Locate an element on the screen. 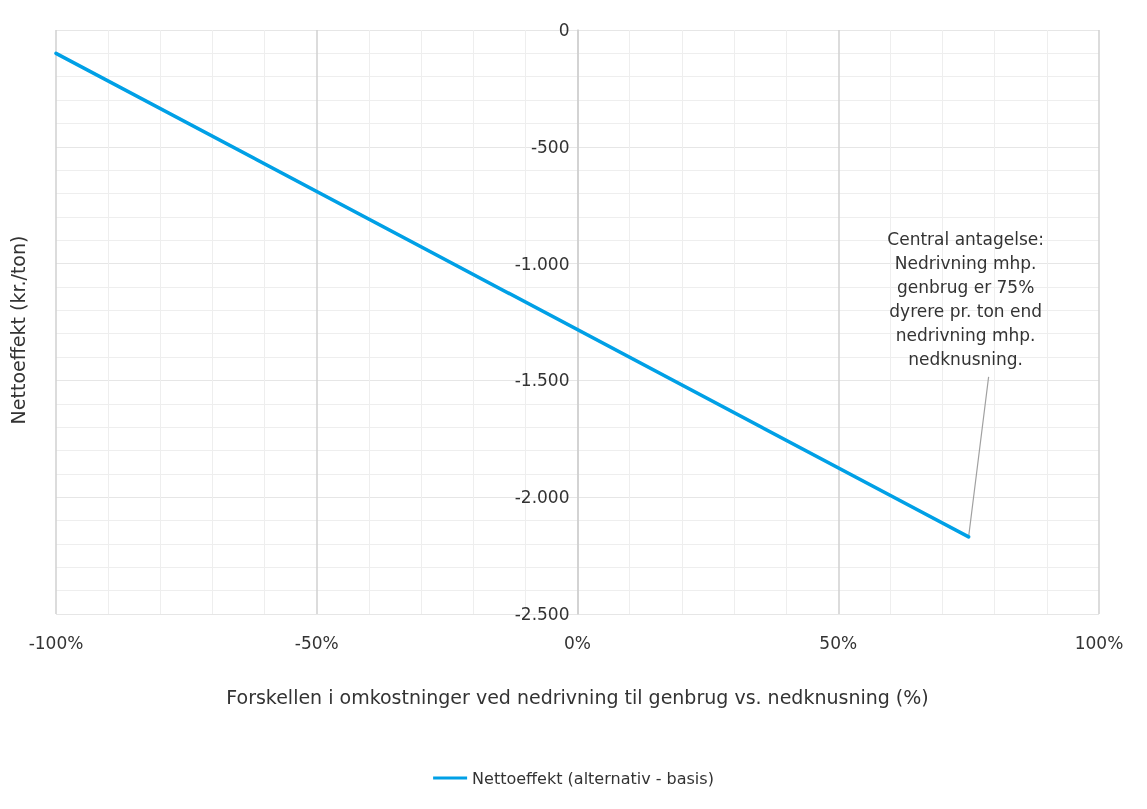  y-tick-label: -1.000 is located at coordinates (542, 263).